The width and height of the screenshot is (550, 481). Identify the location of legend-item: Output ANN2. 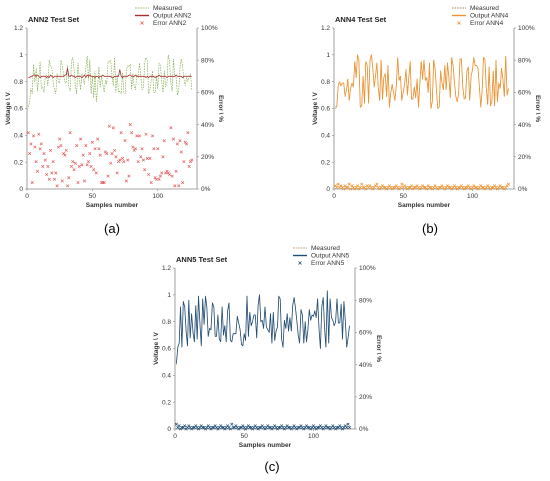
(163, 16).